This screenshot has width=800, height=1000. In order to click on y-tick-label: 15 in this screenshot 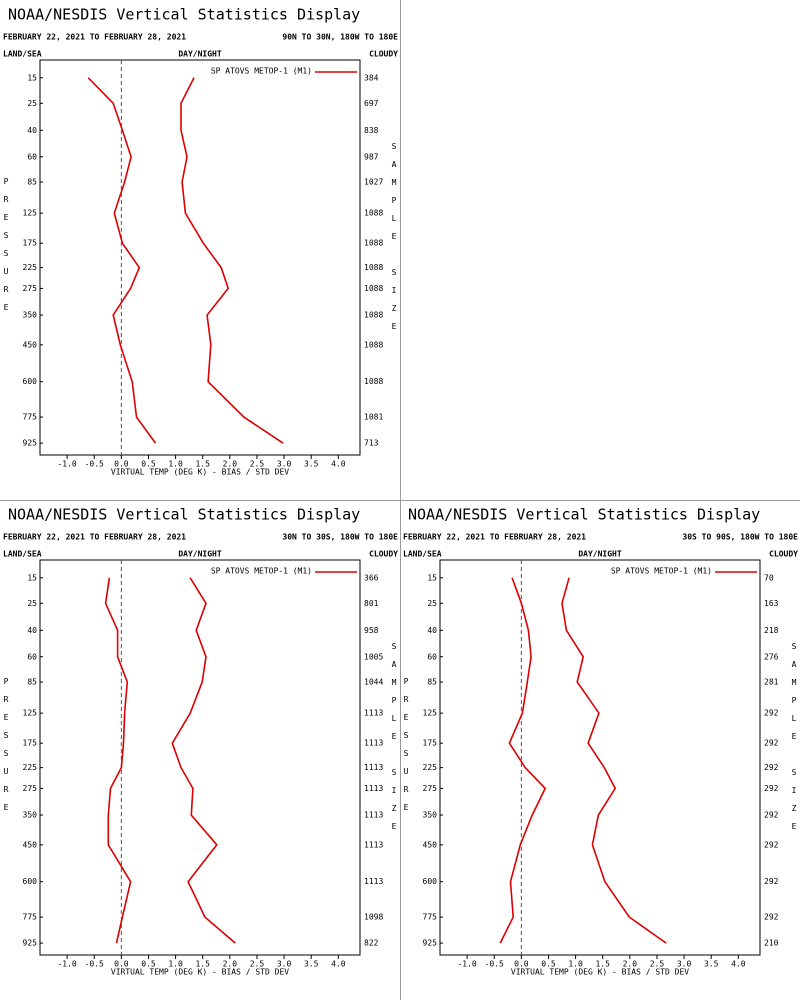, I will do `click(32, 577)`.